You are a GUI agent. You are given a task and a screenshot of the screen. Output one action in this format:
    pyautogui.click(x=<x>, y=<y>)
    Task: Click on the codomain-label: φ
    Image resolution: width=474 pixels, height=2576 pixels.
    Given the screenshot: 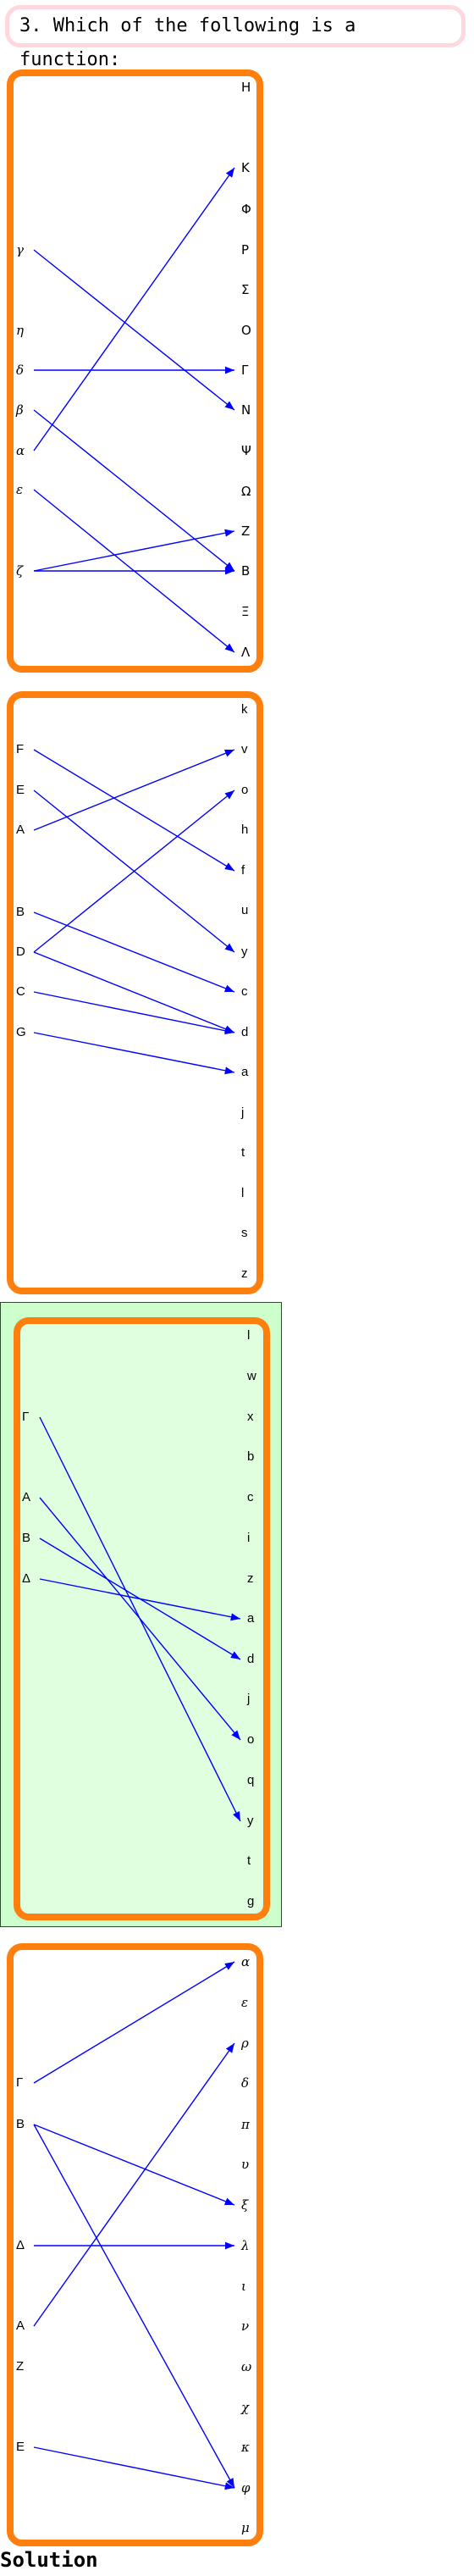 What is the action you would take?
    pyautogui.click(x=246, y=2488)
    